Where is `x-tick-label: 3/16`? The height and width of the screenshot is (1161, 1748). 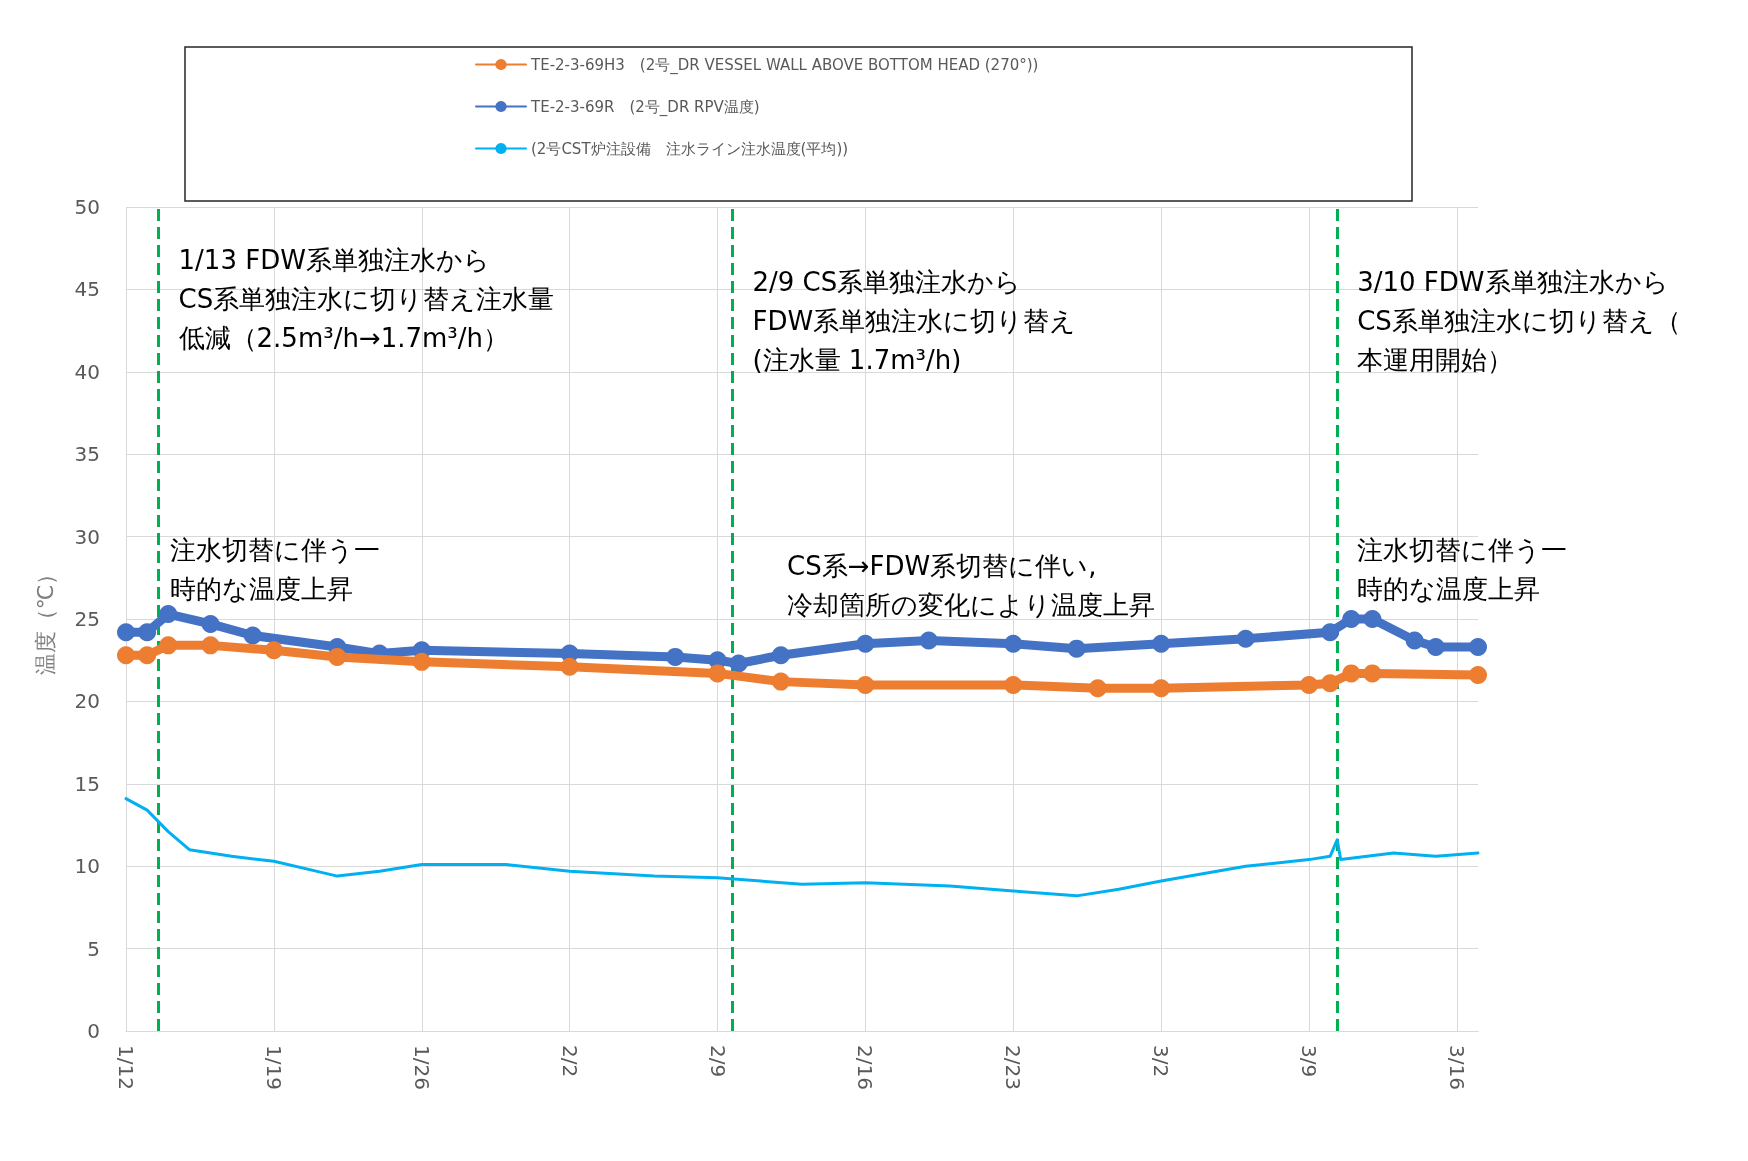 x-tick-label: 3/16 is located at coordinates (1456, 1067).